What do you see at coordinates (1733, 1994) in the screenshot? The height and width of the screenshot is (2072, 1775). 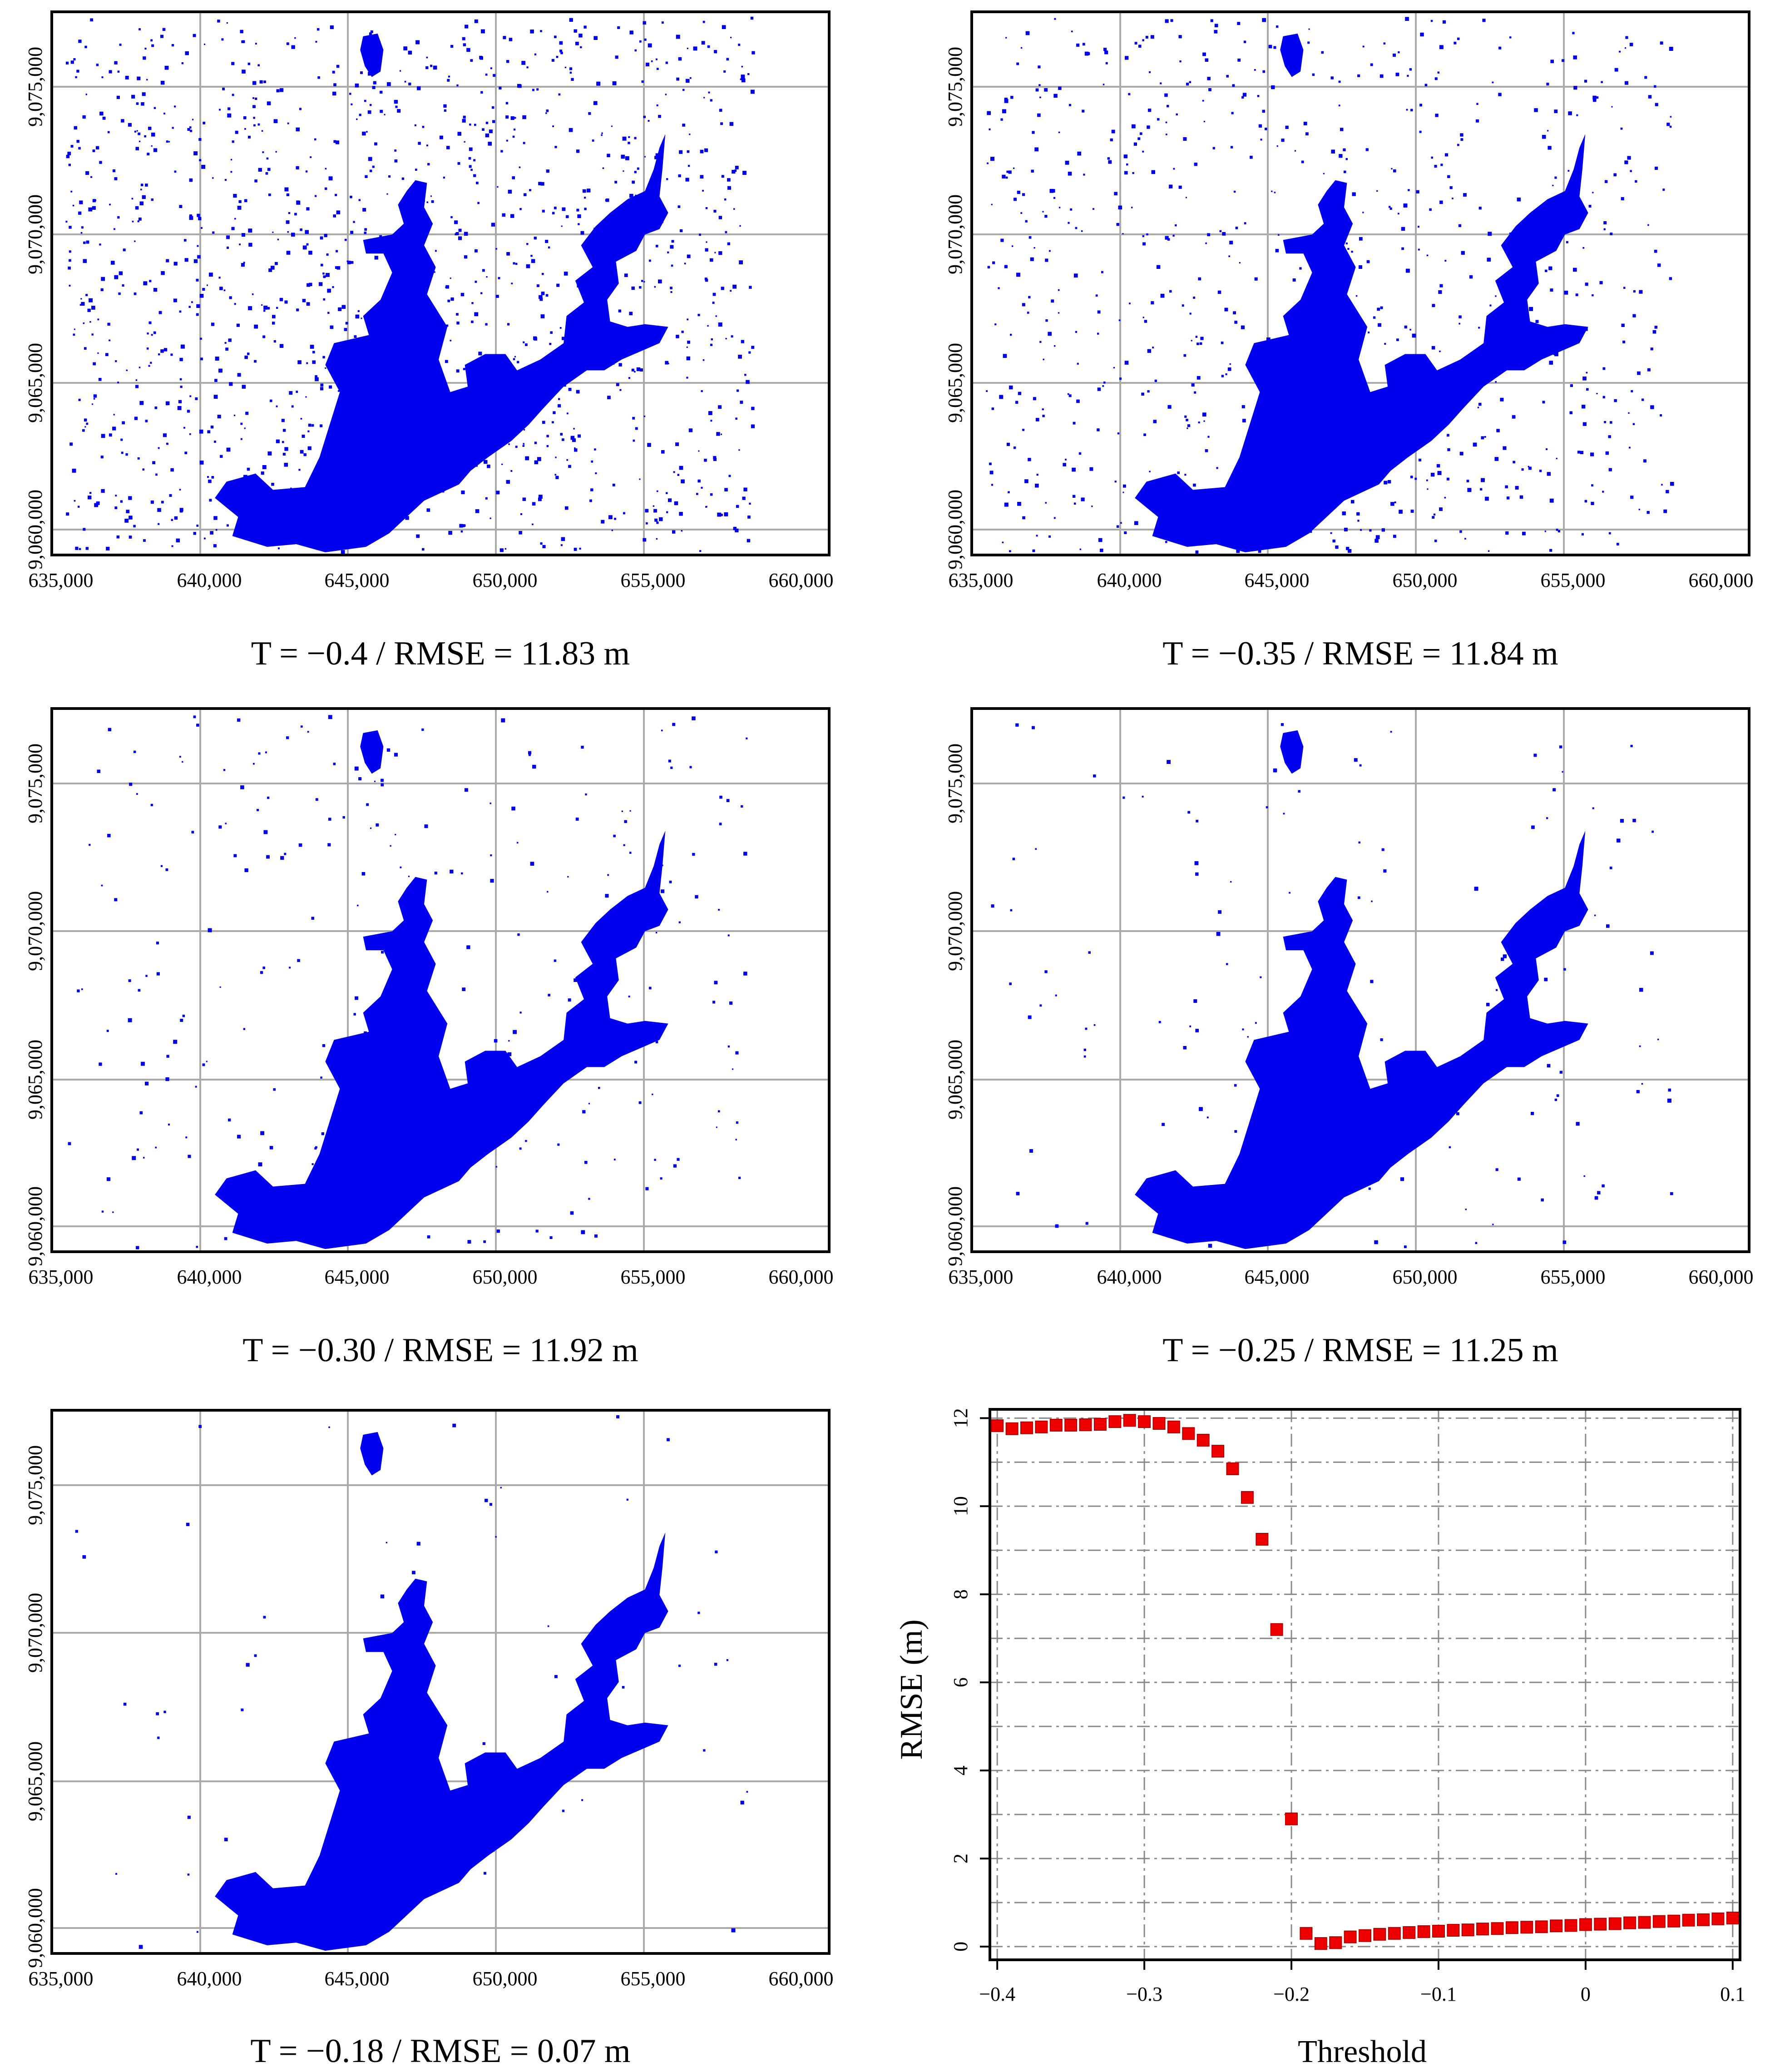 I see `scatter-x-tick-label: 0.1` at bounding box center [1733, 1994].